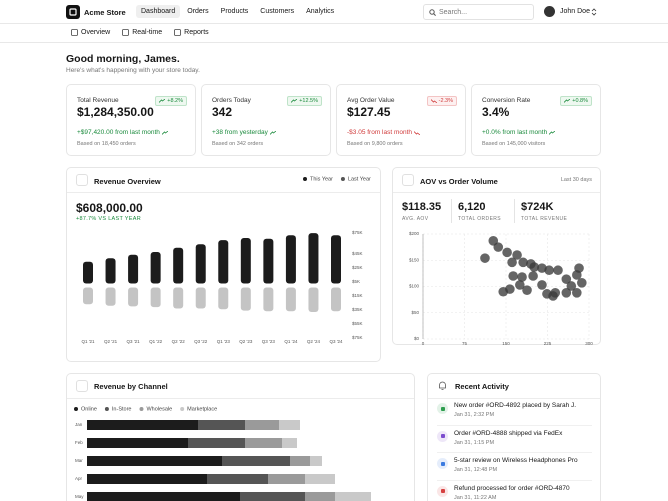 The width and height of the screenshot is (668, 501). Describe the element at coordinates (96, 32) in the screenshot. I see `tab-label: Overview` at that location.